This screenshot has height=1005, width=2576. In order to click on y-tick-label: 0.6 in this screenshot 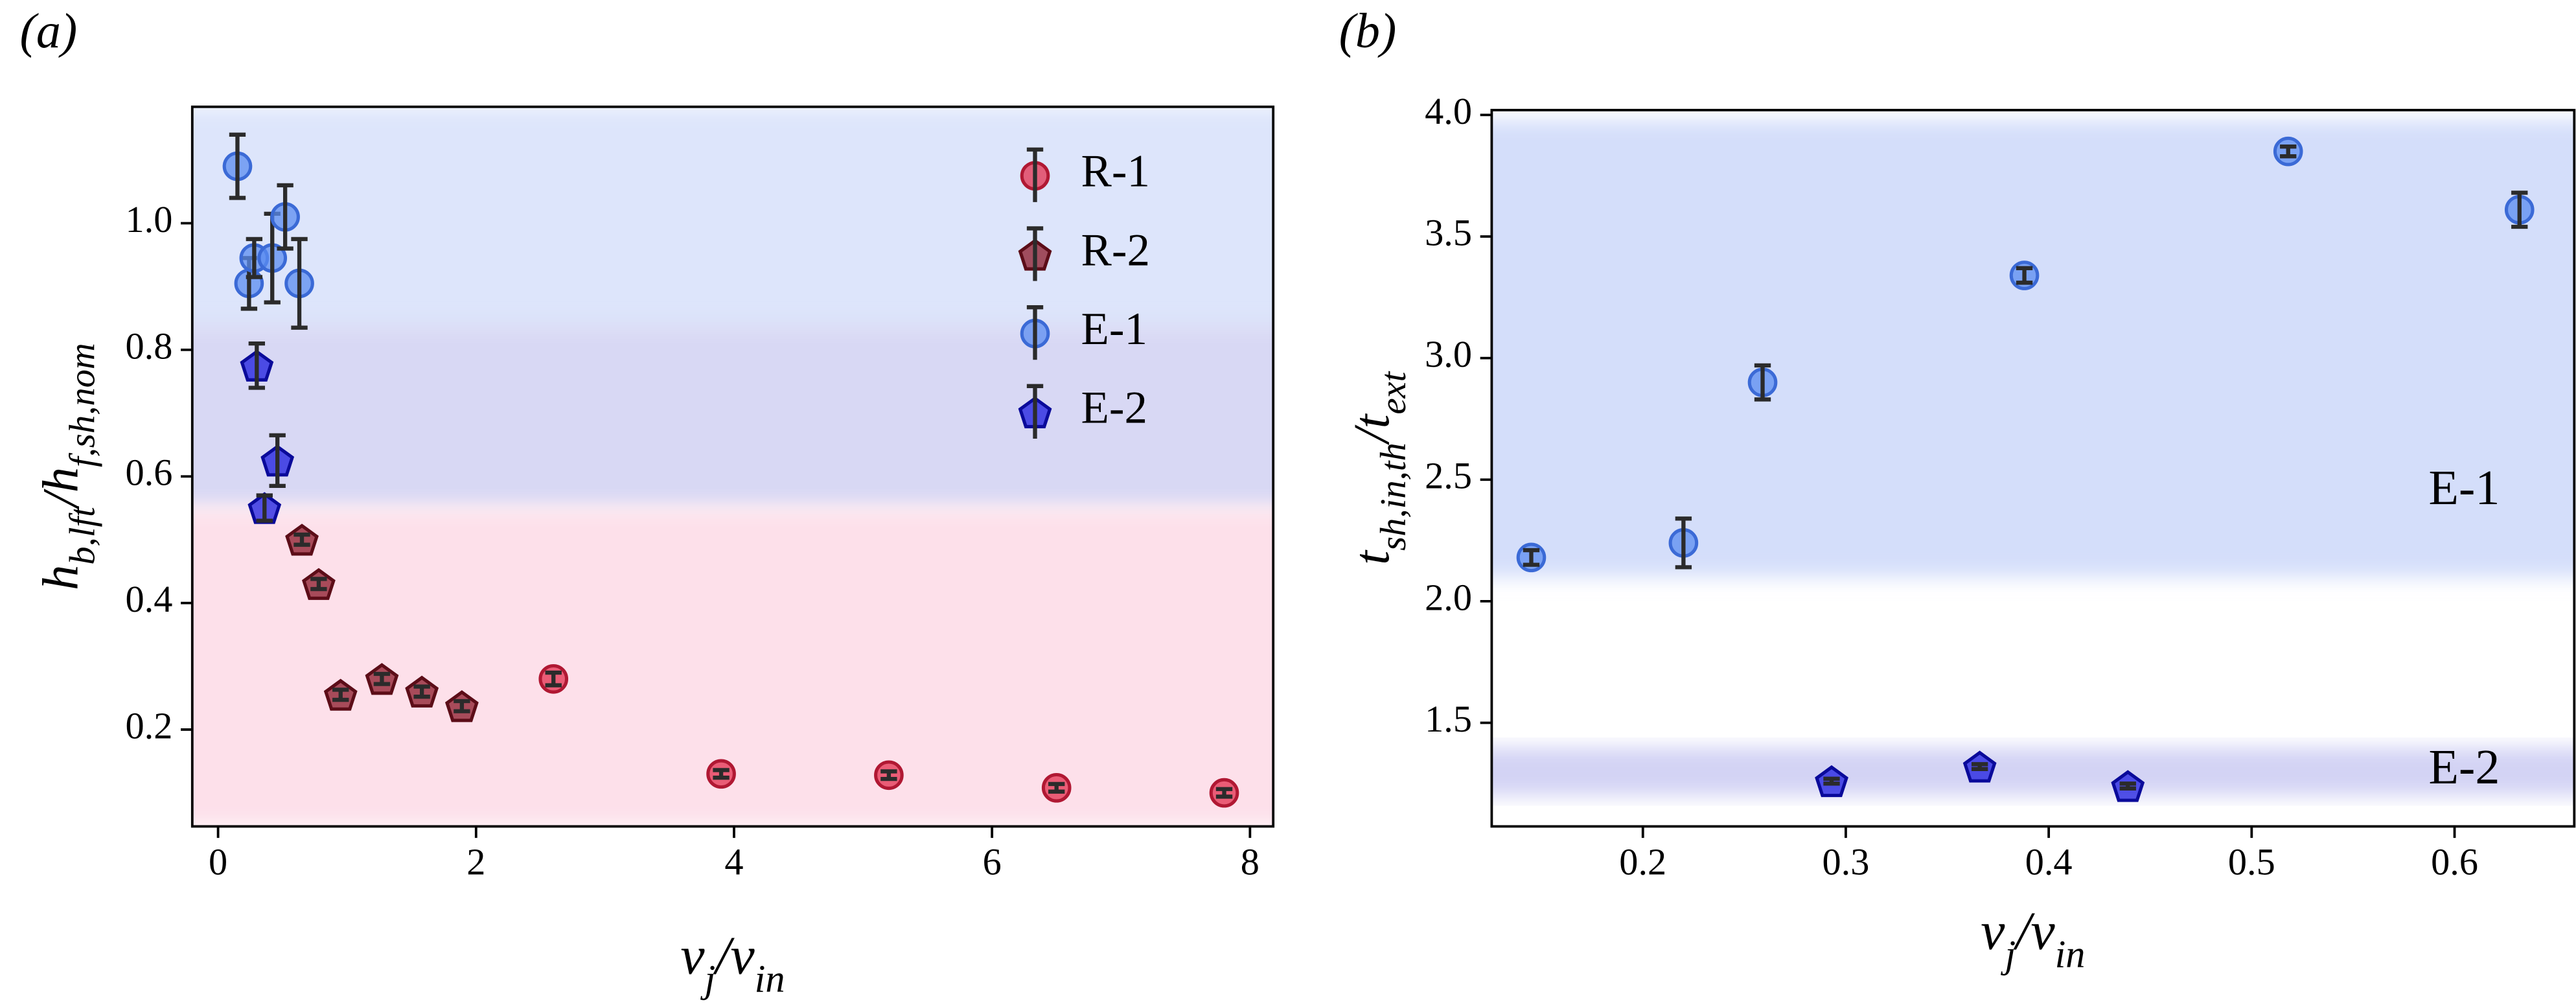, I will do `click(148, 473)`.